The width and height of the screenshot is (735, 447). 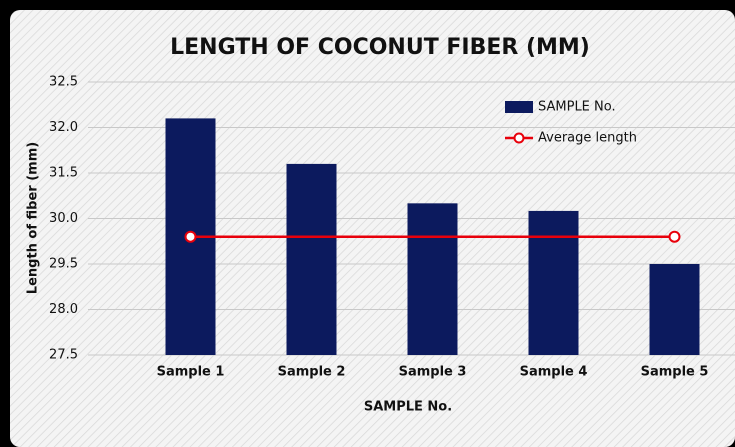 What do you see at coordinates (63, 82) in the screenshot?
I see `y-tick-label: 32.5` at bounding box center [63, 82].